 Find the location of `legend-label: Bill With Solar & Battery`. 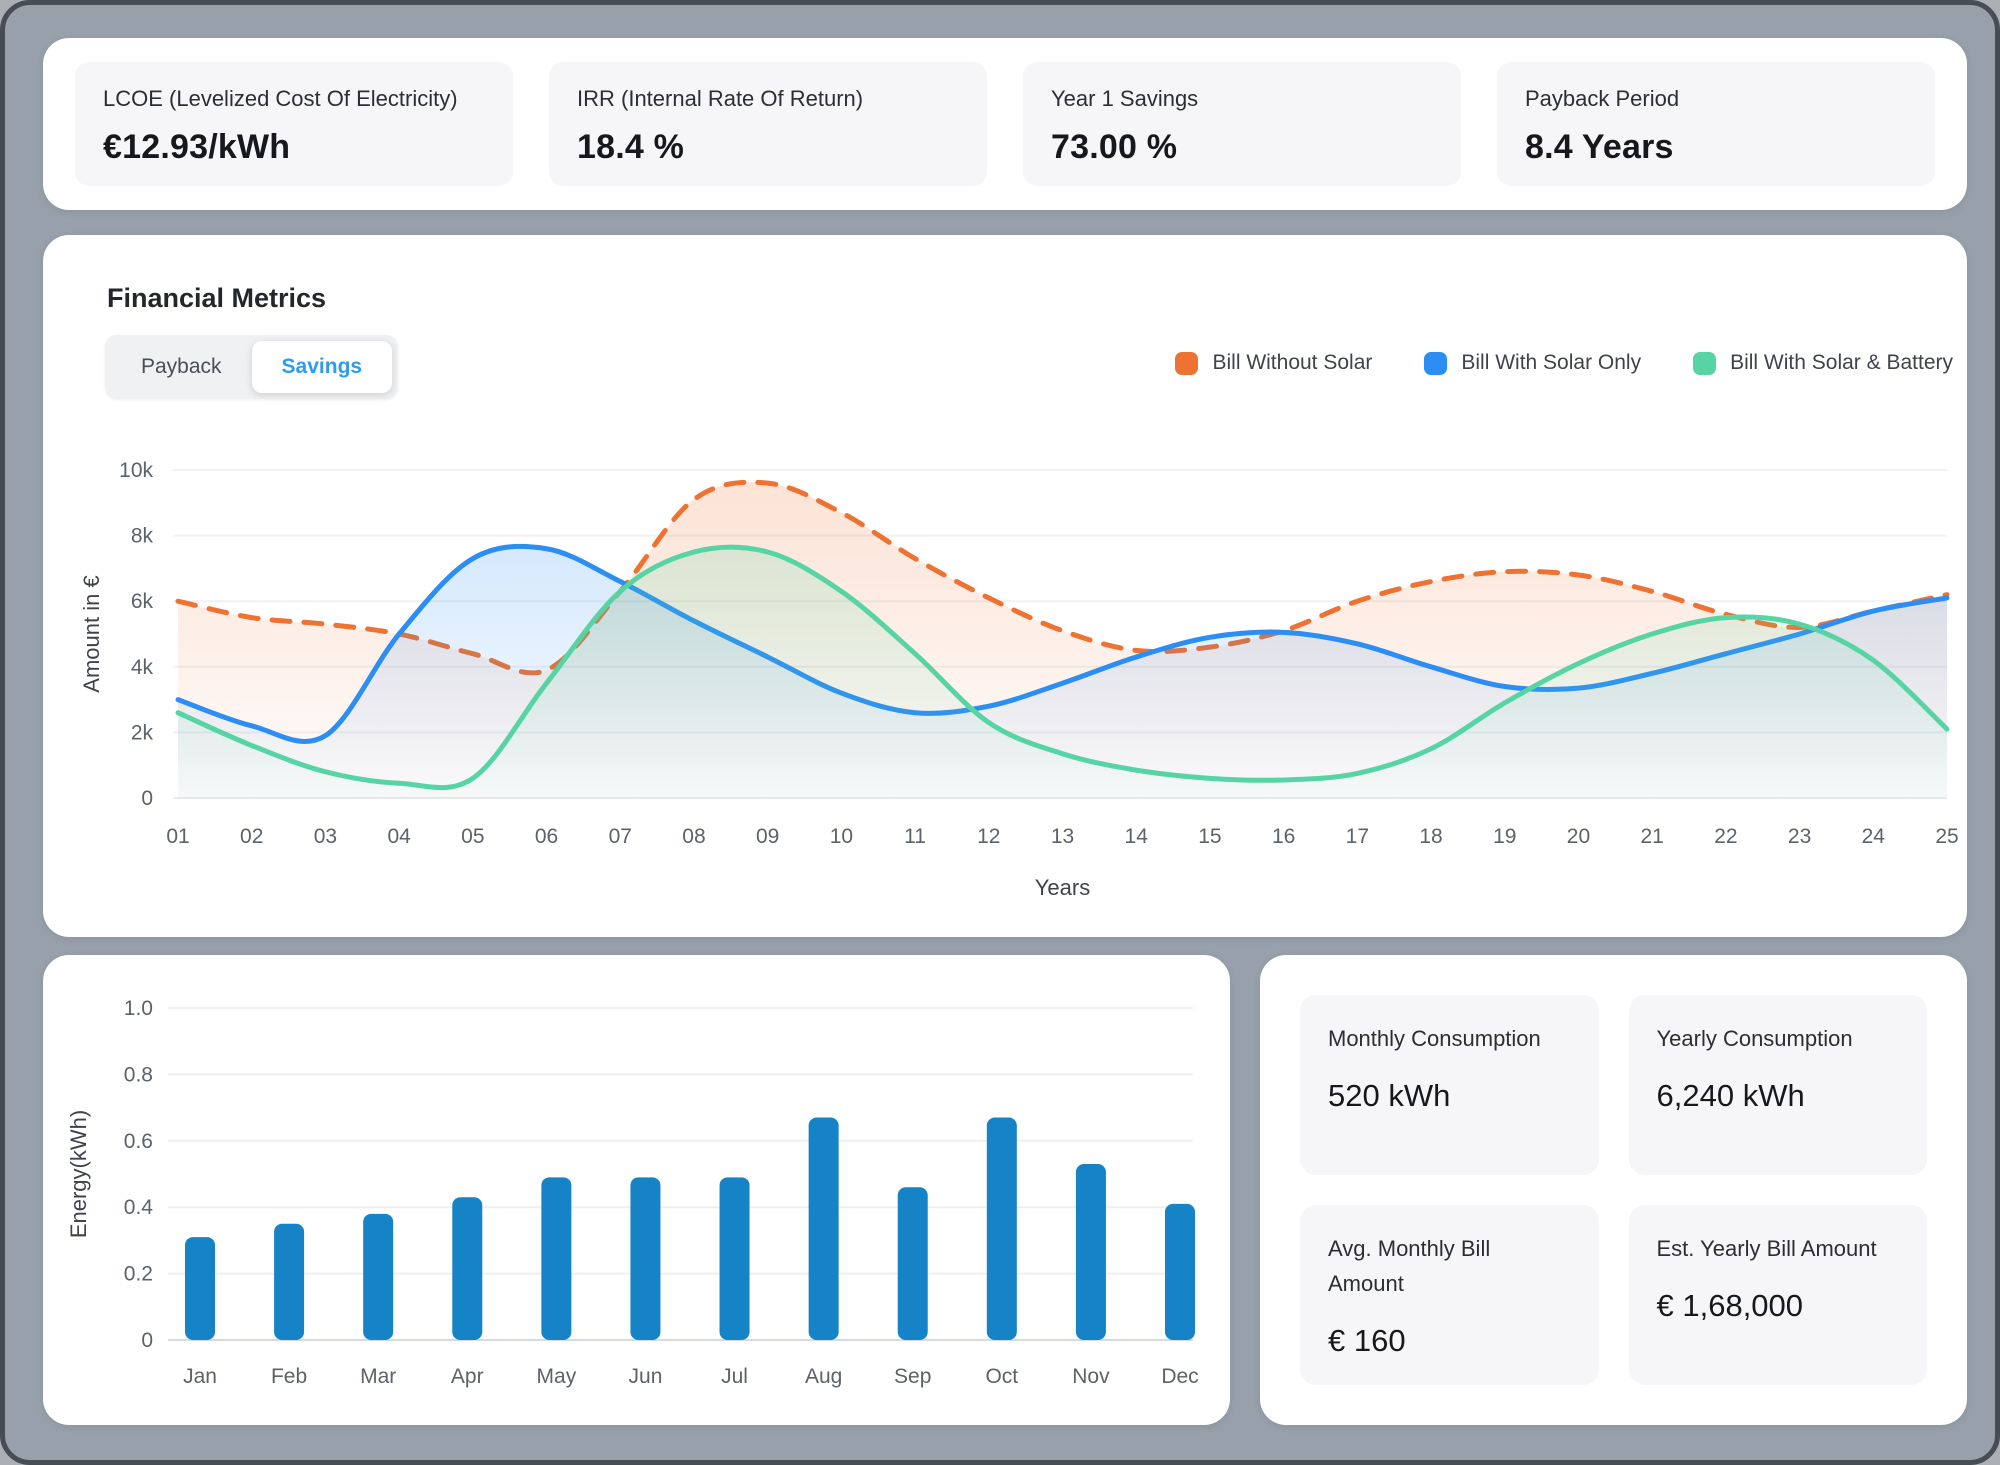

legend-label: Bill With Solar & Battery is located at coordinates (1841, 362).